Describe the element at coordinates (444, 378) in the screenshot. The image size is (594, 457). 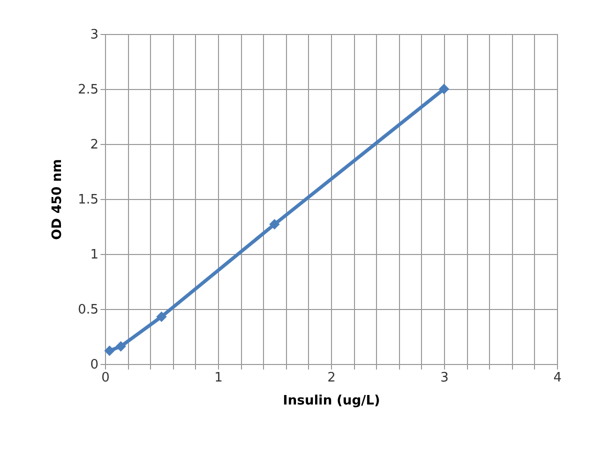
I see `x-tick-label: 3` at that location.